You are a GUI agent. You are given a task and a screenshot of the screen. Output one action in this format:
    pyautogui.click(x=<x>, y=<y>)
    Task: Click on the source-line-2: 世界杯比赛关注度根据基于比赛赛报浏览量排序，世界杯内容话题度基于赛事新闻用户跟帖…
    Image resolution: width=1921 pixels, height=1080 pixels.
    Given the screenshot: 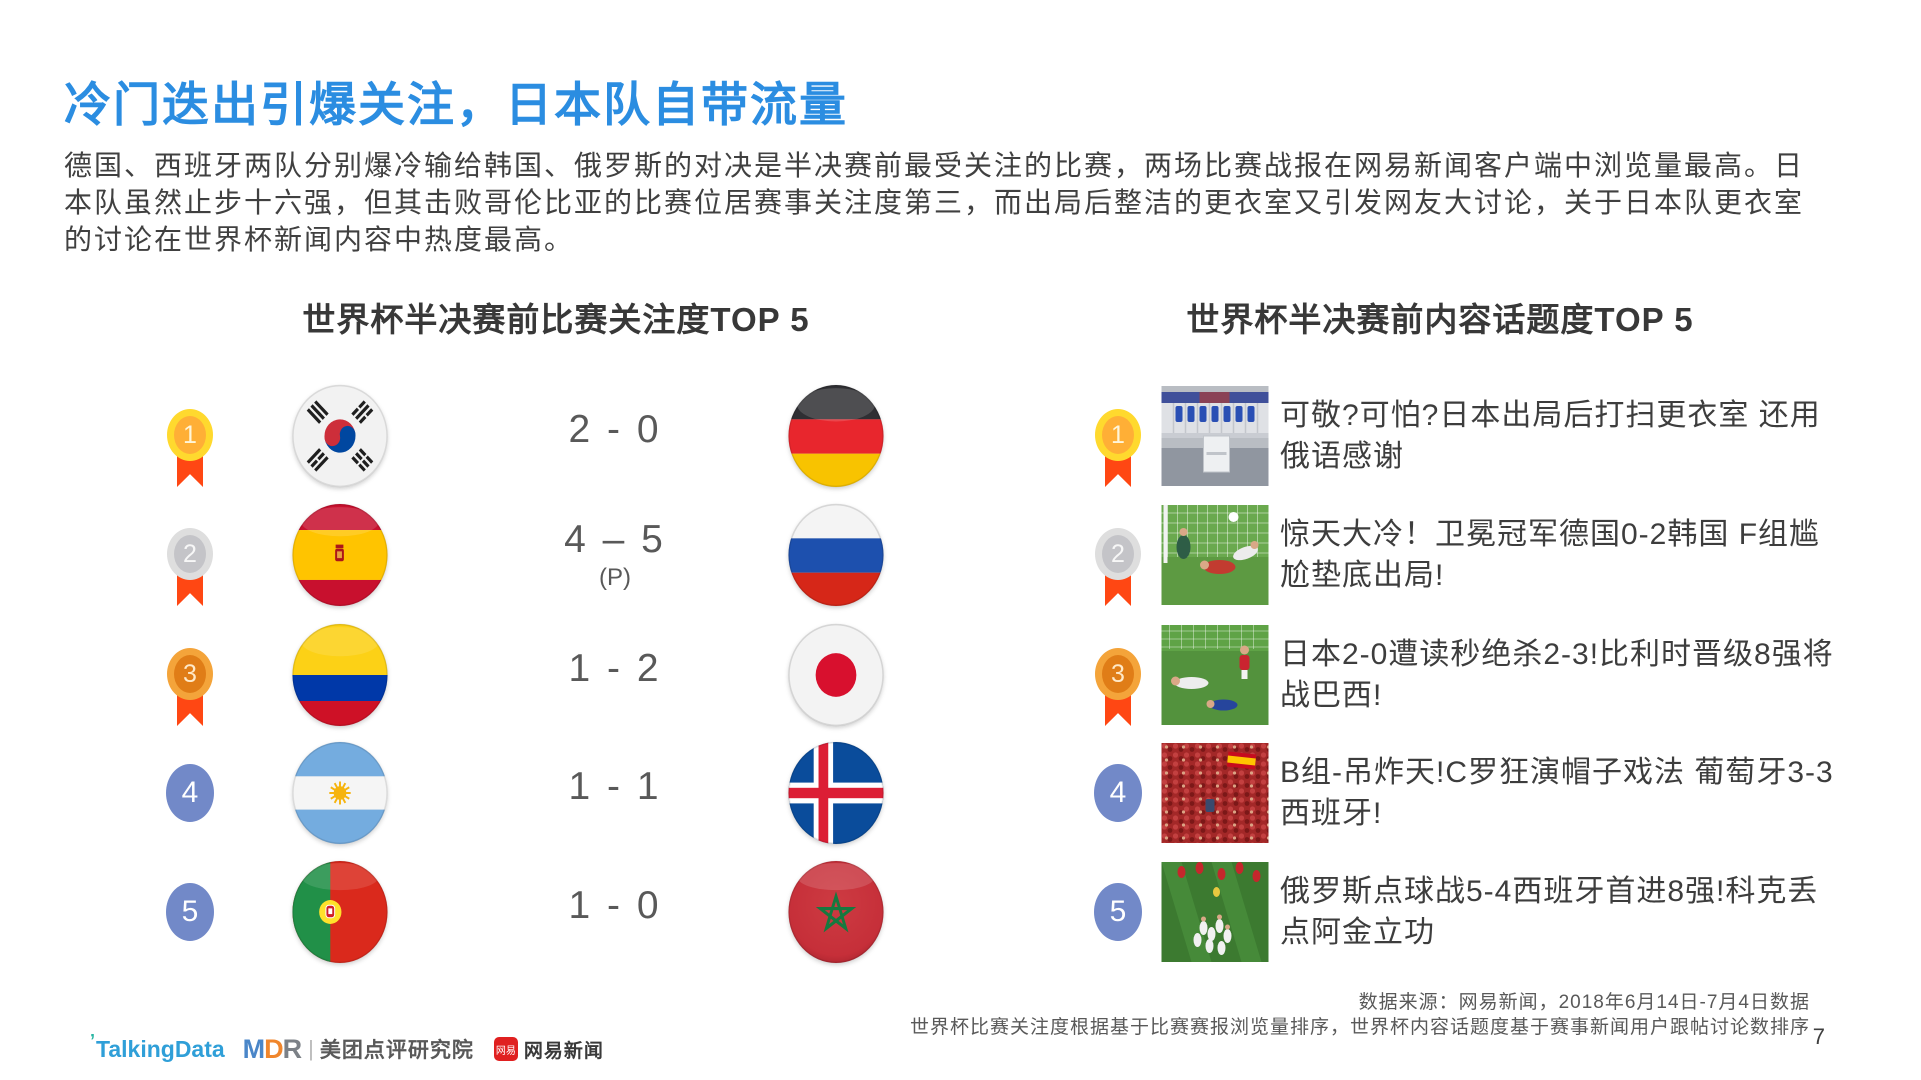 What is the action you would take?
    pyautogui.click(x=1359, y=1027)
    